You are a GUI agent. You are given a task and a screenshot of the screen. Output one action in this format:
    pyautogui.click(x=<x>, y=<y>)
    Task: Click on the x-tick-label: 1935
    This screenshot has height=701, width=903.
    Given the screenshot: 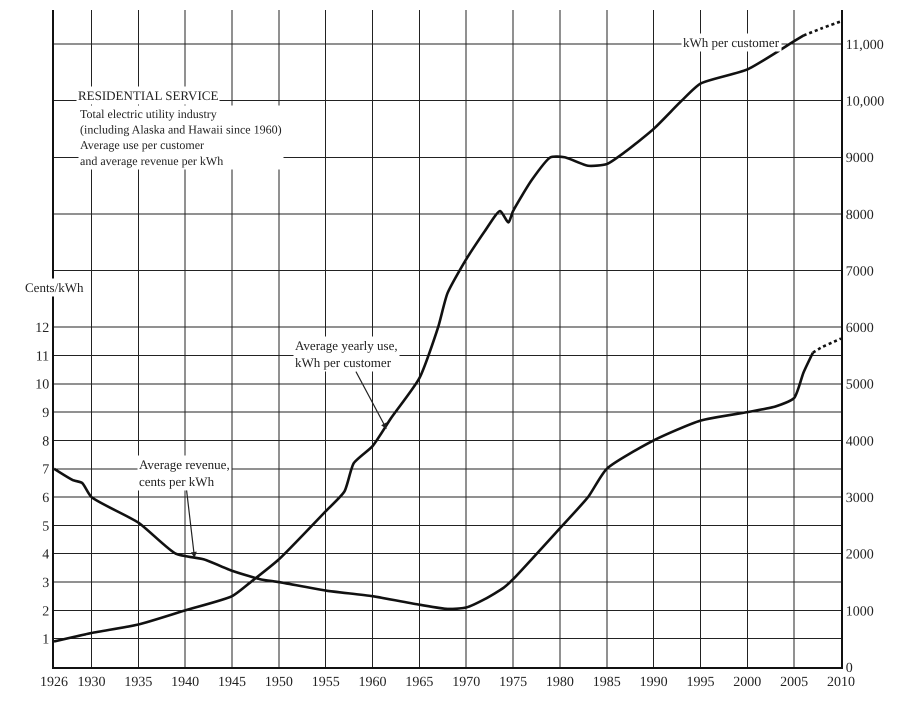 What is the action you would take?
    pyautogui.click(x=138, y=682)
    